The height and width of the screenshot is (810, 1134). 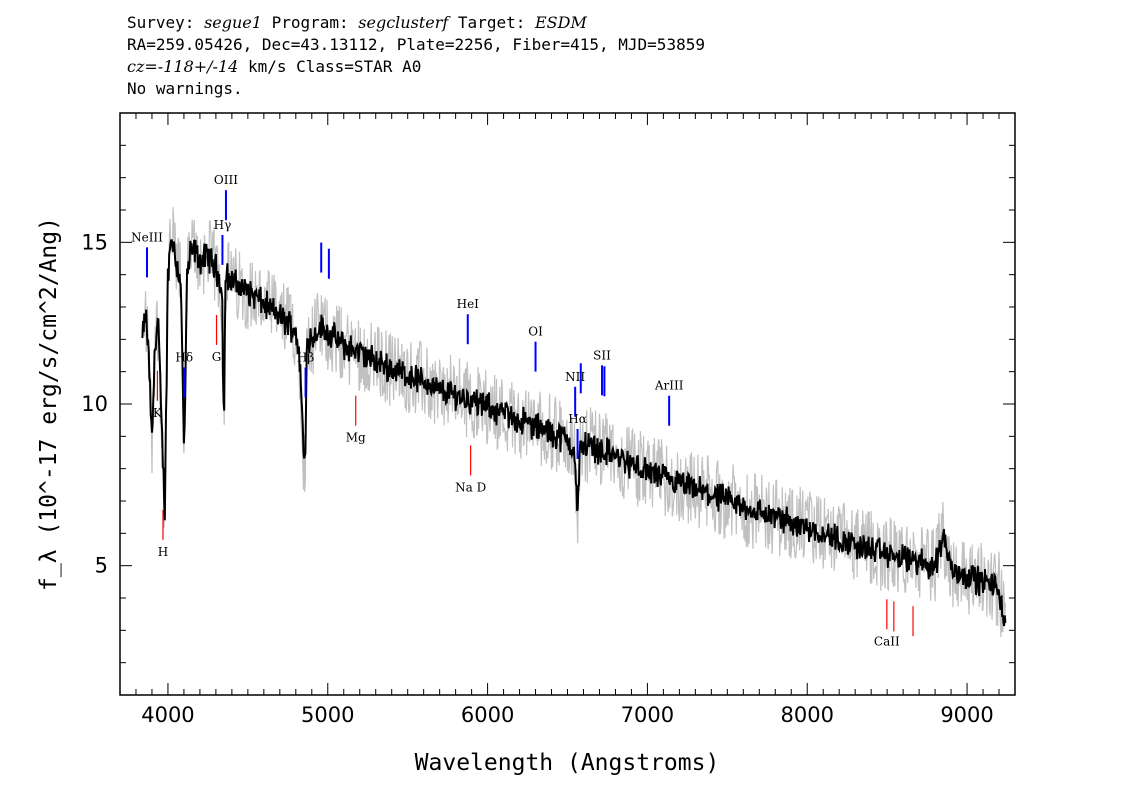 What do you see at coordinates (233, 22) in the screenshot?
I see `survey-value: segue1` at bounding box center [233, 22].